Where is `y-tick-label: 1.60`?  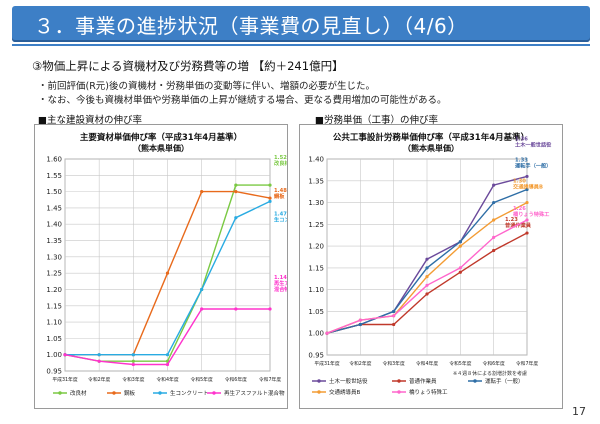 y-tick-label: 1.60 is located at coordinates (54, 160).